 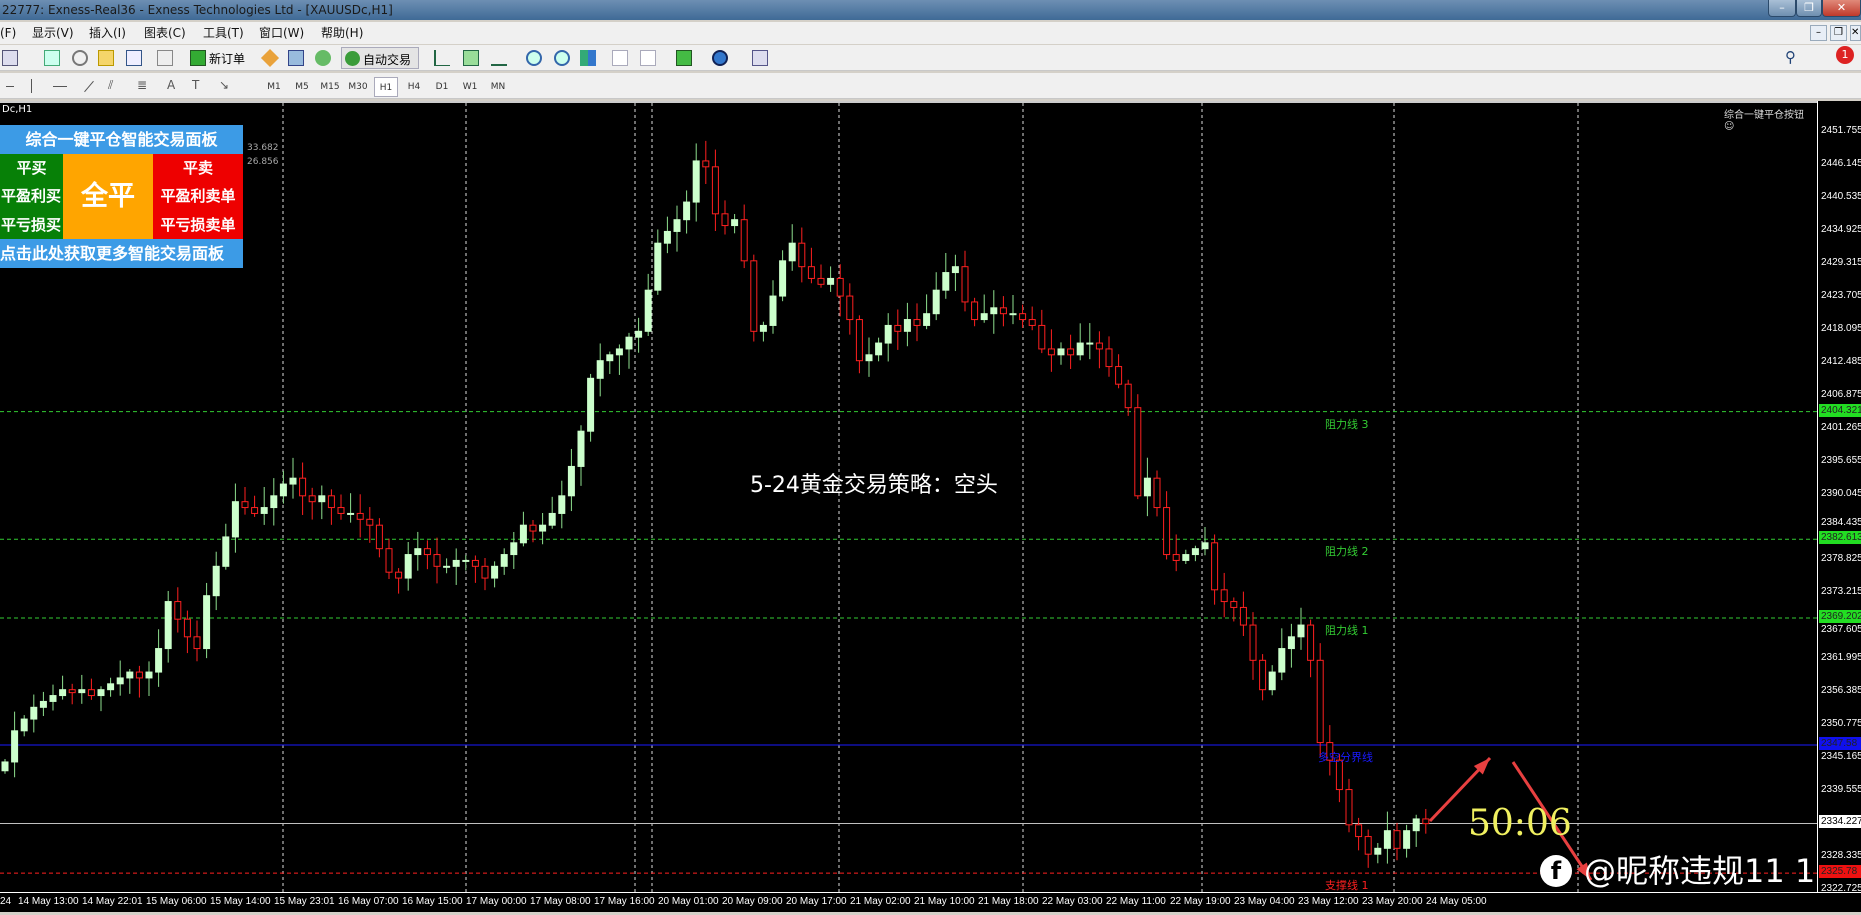 I want to click on timeframe-m5: M5, so click(x=302, y=87).